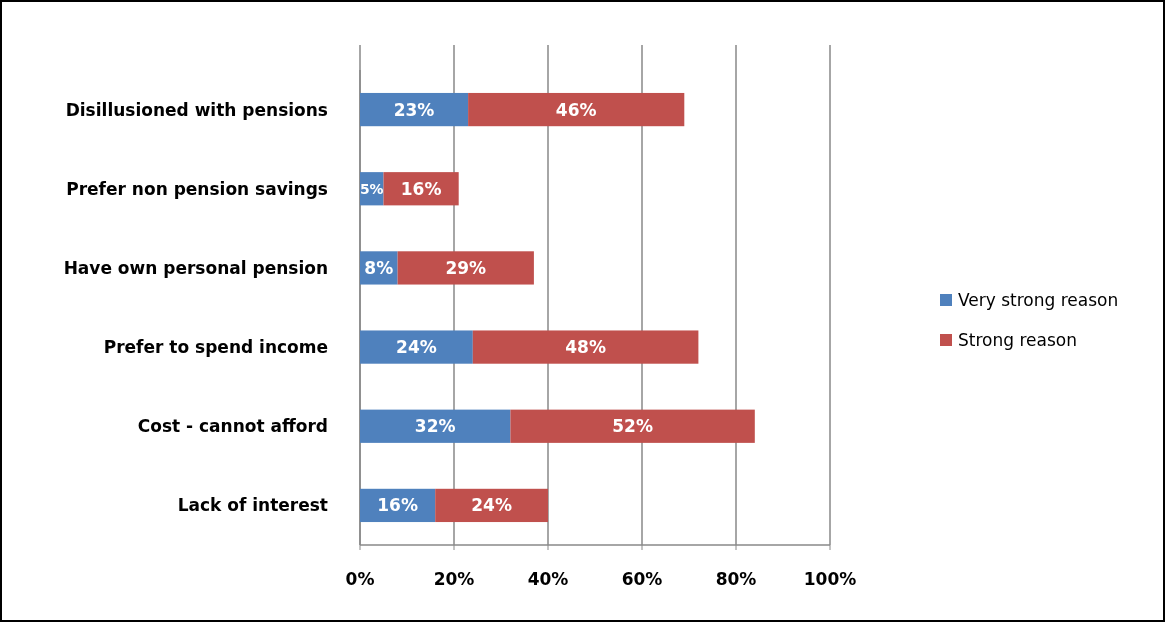 The height and width of the screenshot is (622, 1167). Describe the element at coordinates (232, 426) in the screenshot. I see `y-tick-label: Cost - cannot afford` at that location.